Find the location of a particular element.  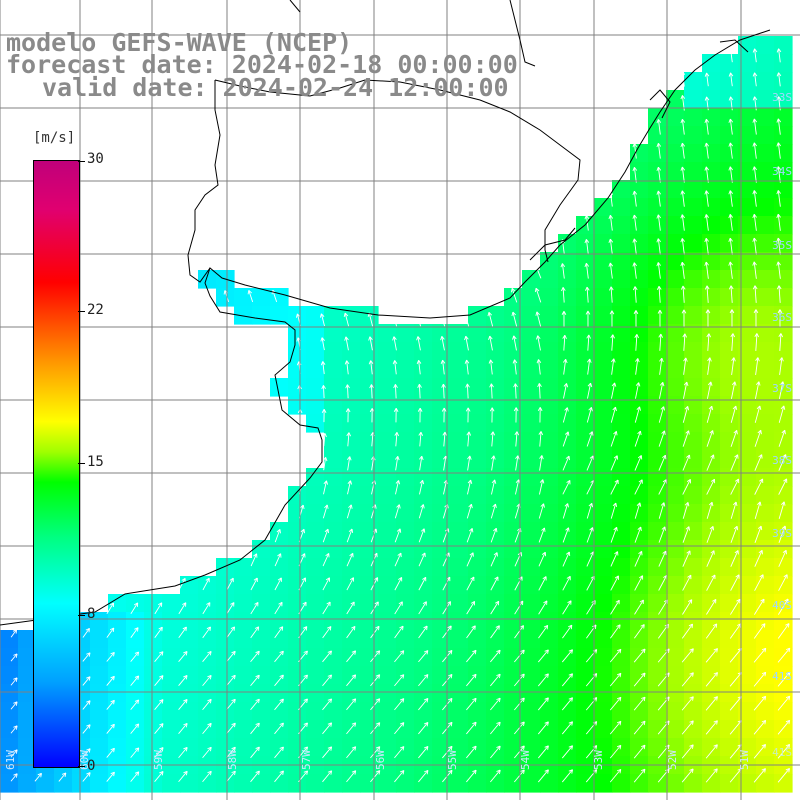

latitude-label: 37S is located at coordinates (782, 388).